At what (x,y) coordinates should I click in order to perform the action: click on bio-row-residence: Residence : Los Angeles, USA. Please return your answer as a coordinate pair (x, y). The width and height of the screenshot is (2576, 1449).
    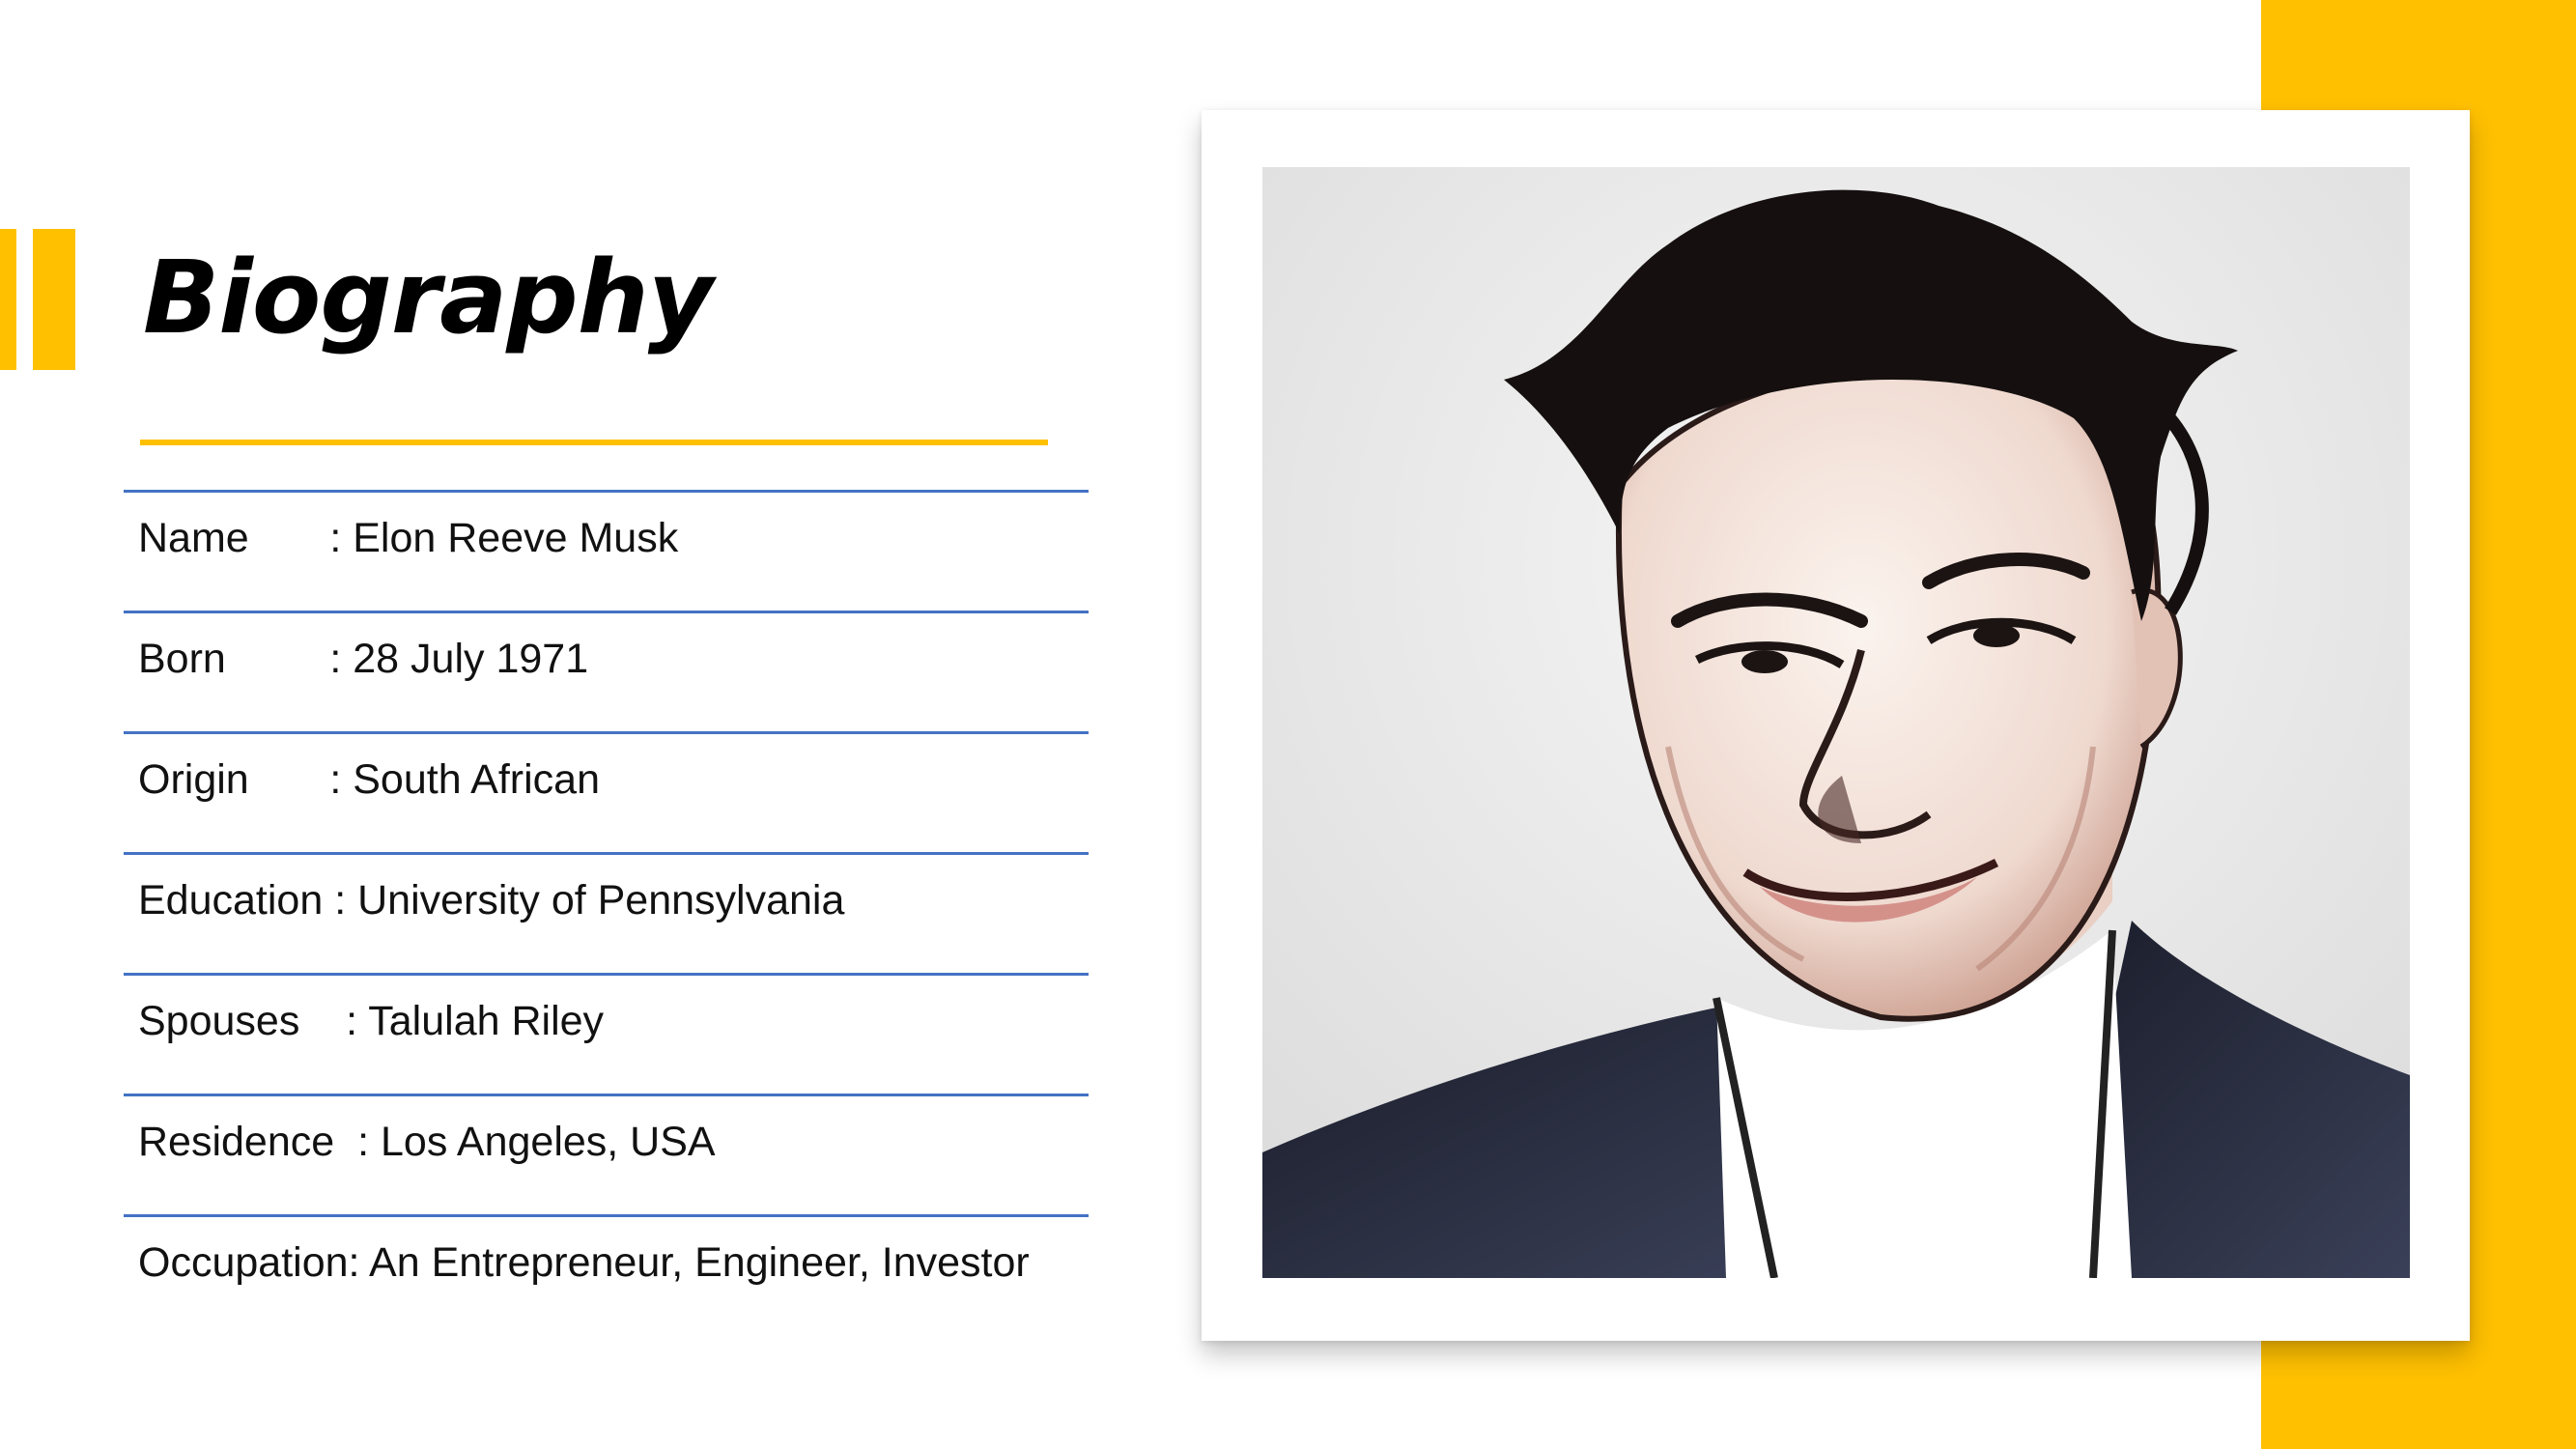
    Looking at the image, I should click on (606, 1156).